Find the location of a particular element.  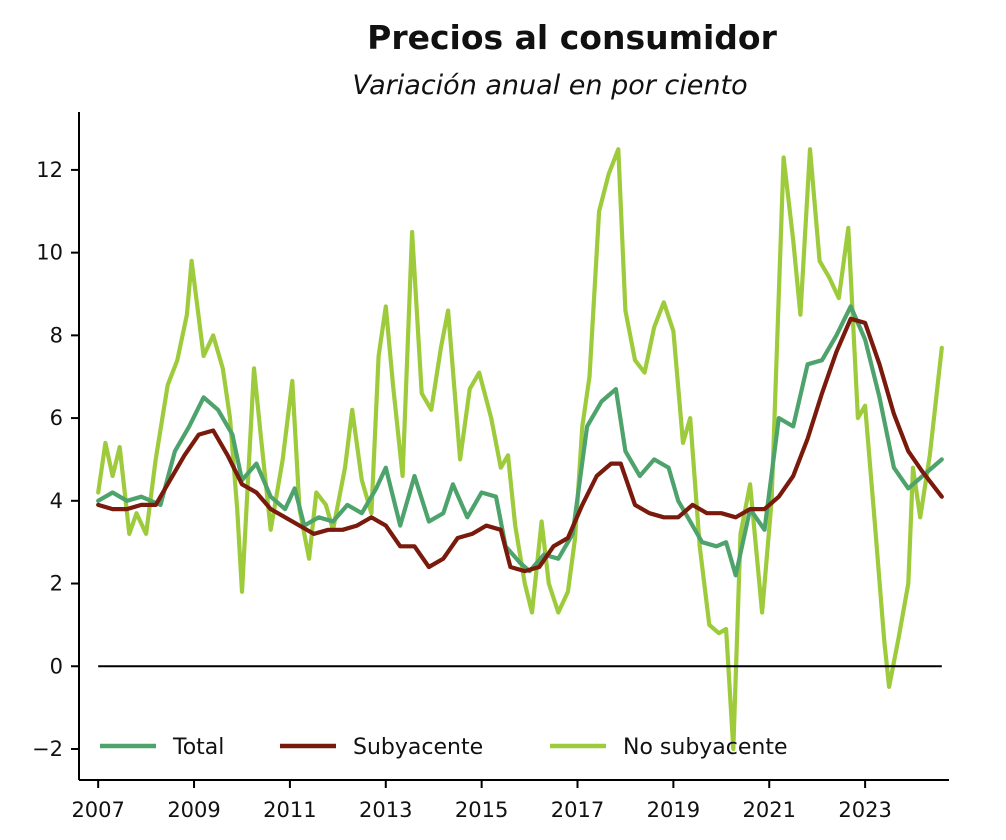

y-tick-label: −2 is located at coordinates (47, 749).